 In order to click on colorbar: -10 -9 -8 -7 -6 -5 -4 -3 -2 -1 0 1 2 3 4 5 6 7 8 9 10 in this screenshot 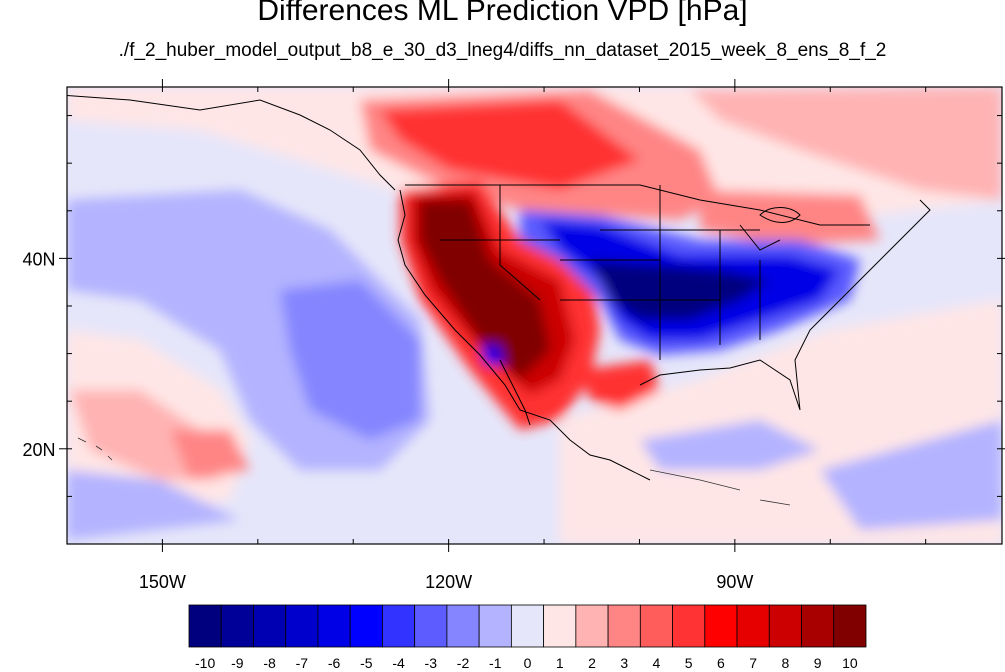, I will do `click(527, 637)`.